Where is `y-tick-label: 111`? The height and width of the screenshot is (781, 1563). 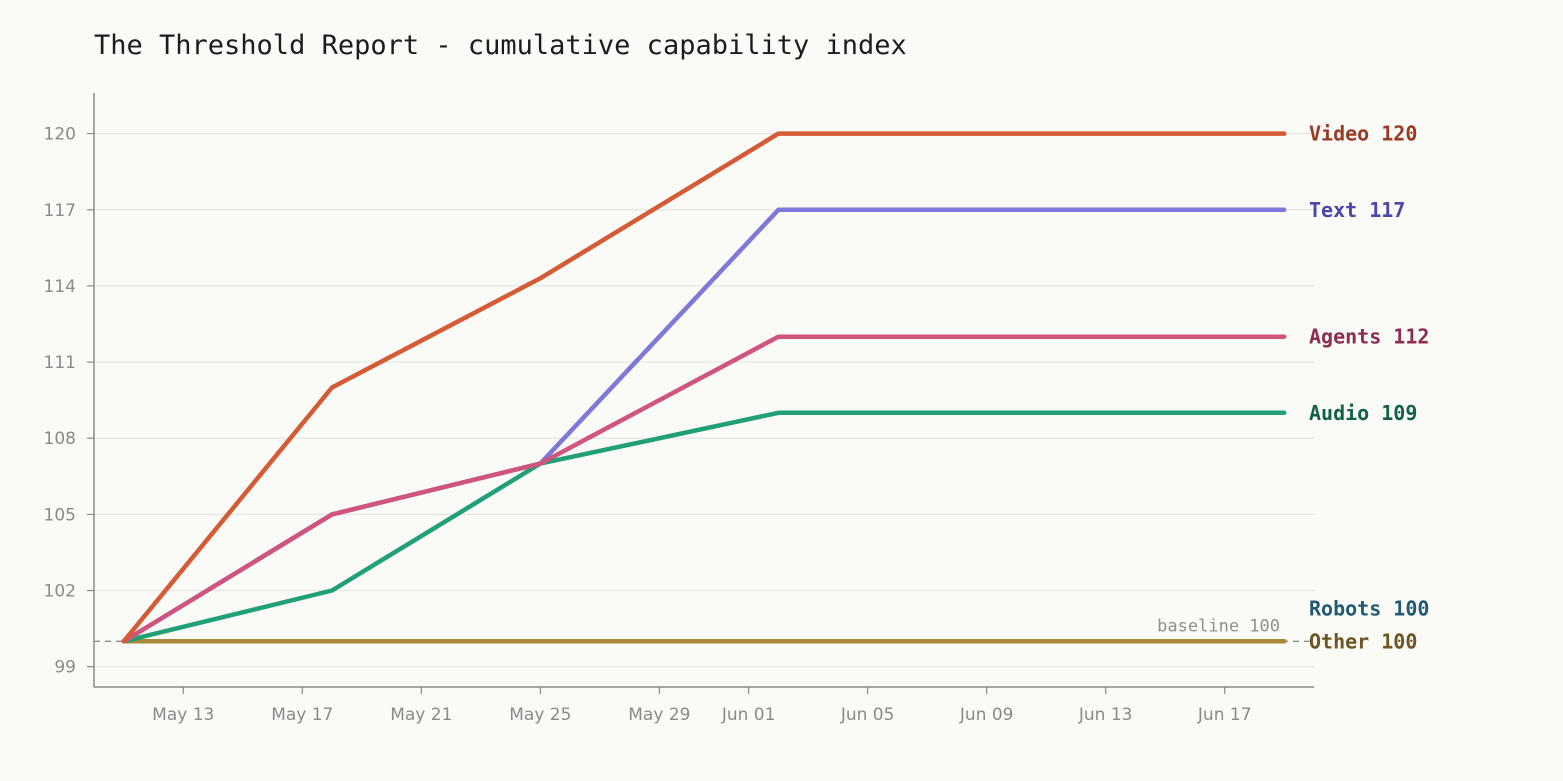 y-tick-label: 111 is located at coordinates (60, 363).